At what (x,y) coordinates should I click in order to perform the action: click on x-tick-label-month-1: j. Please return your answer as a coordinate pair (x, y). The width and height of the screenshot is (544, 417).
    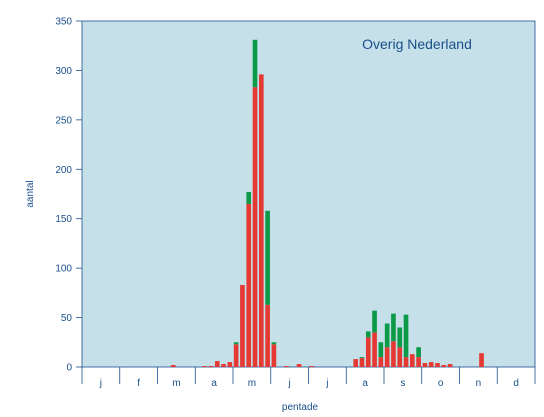
    Looking at the image, I should click on (100, 383).